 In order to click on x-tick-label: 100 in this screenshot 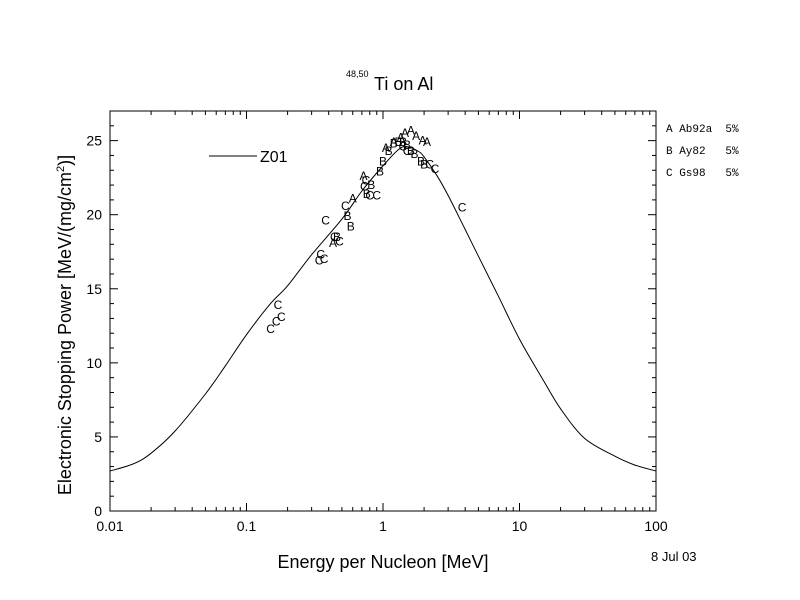, I will do `click(656, 526)`.